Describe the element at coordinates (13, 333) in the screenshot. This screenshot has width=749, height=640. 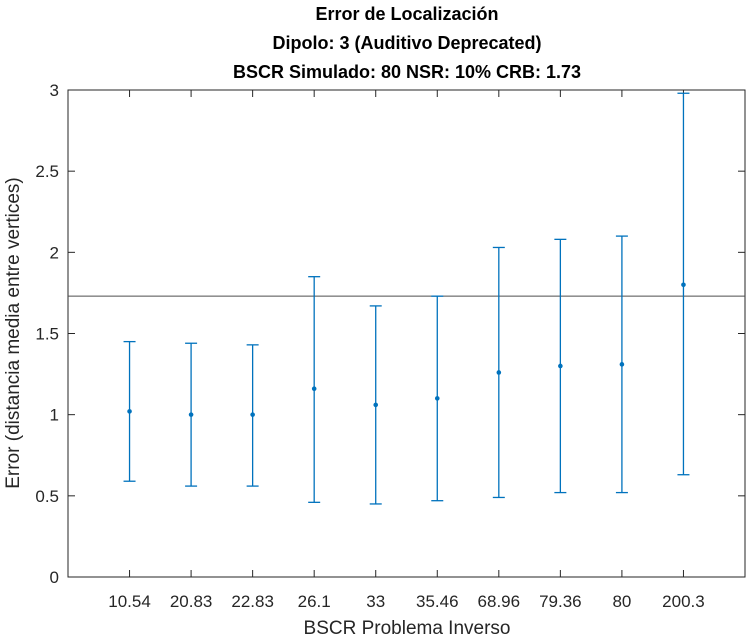
I see `y-axis-label: Error (distancia media entre vertices)` at that location.